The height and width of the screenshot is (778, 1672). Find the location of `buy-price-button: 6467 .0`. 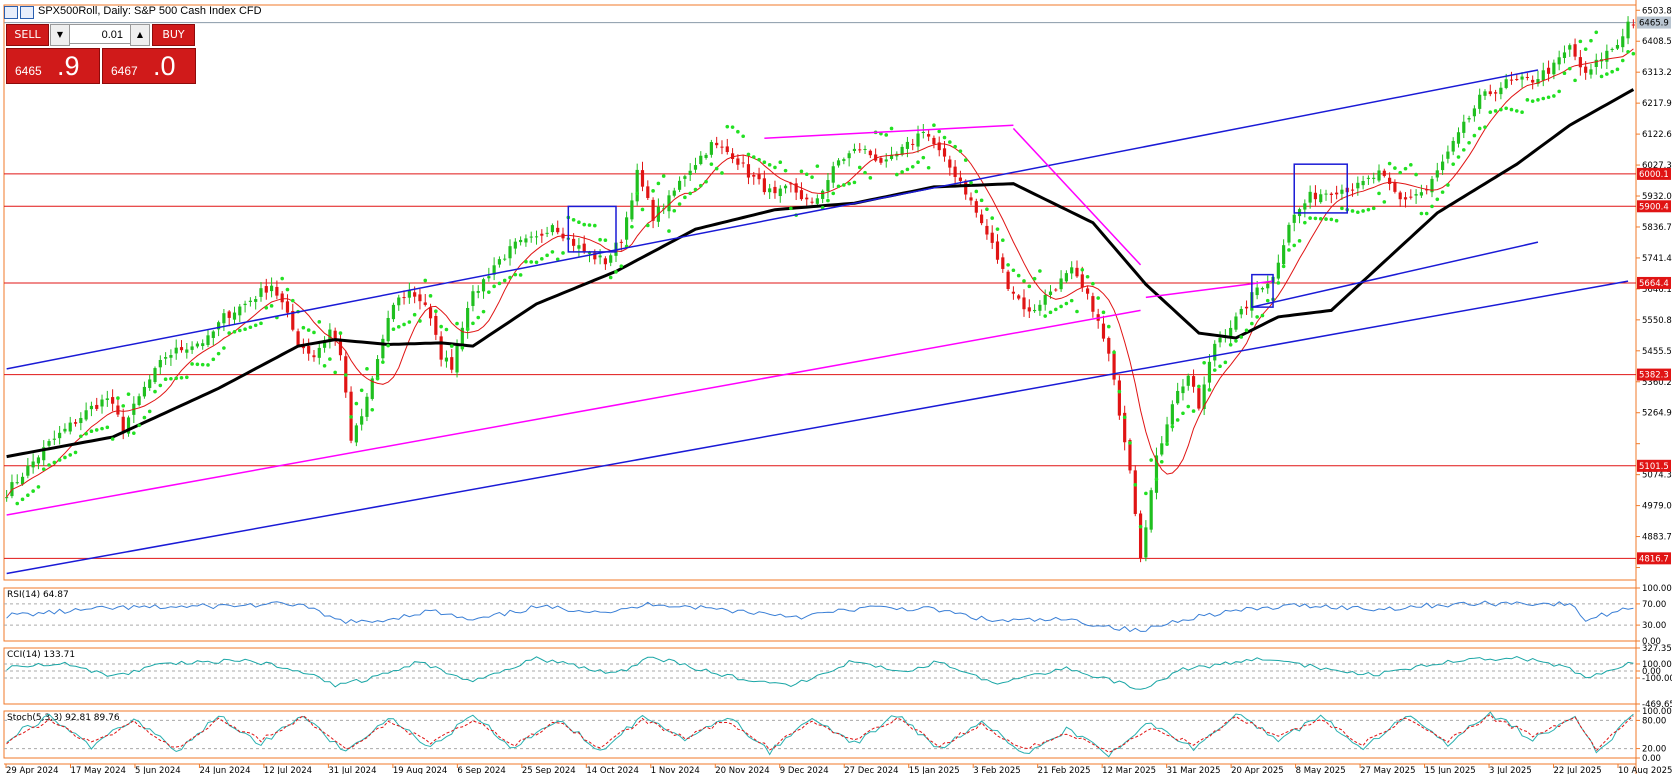

buy-price-button: 6467 .0 is located at coordinates (149, 66).